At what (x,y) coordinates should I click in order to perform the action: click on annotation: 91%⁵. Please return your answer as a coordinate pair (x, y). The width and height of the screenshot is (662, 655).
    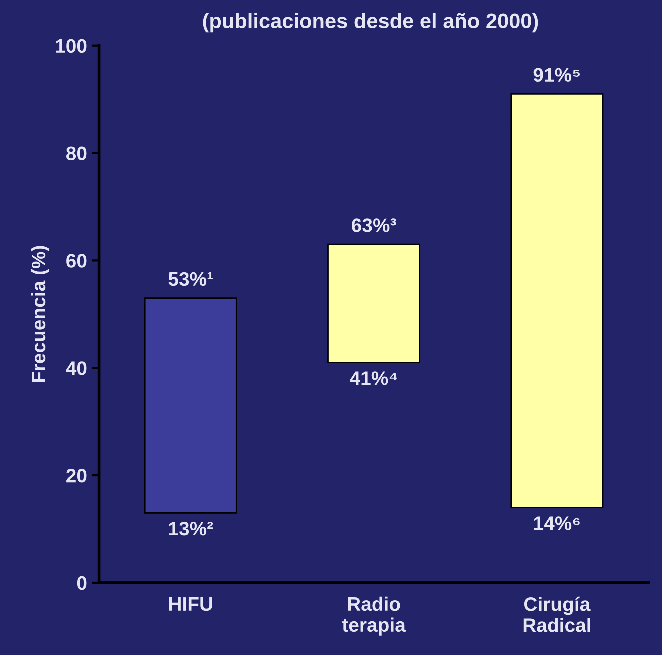
    Looking at the image, I should click on (557, 75).